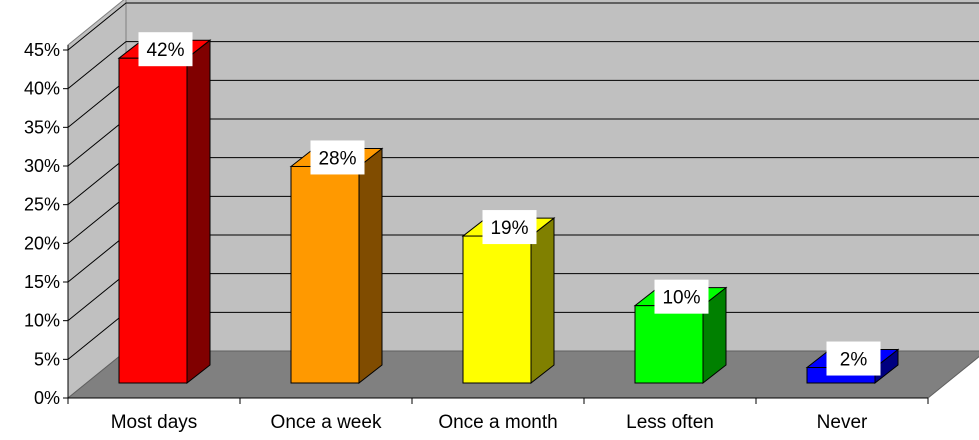  I want to click on y-tick-label: 30%, so click(42, 166).